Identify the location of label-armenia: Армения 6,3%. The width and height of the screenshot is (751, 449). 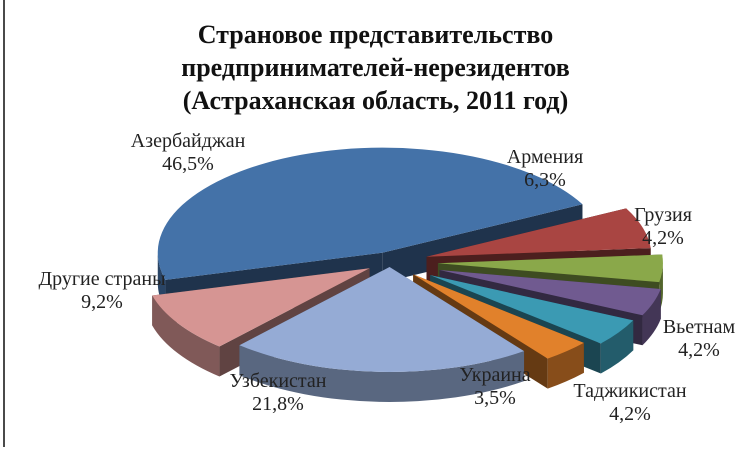
(545, 169).